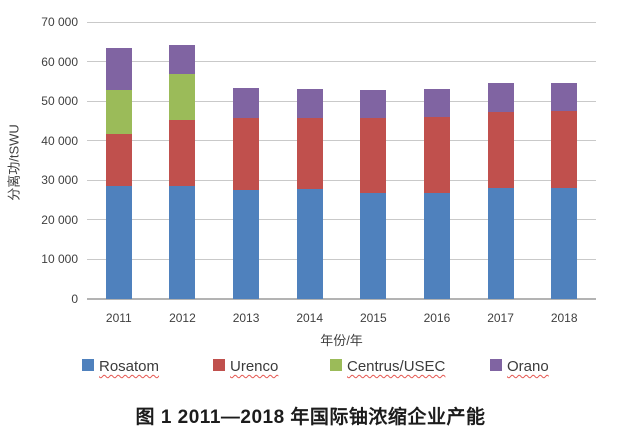 Image resolution: width=621 pixels, height=432 pixels. What do you see at coordinates (59, 101) in the screenshot?
I see `y-tick-label-50000: 50 000` at bounding box center [59, 101].